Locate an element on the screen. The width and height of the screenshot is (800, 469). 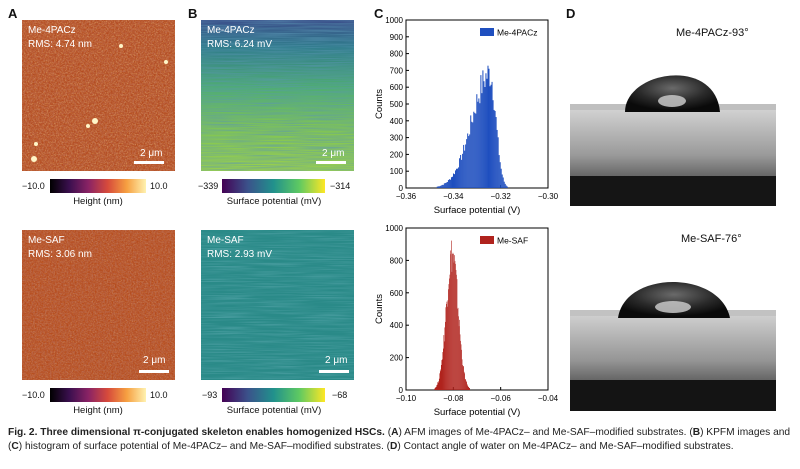
panel-label-d: D is located at coordinates (571, 13).